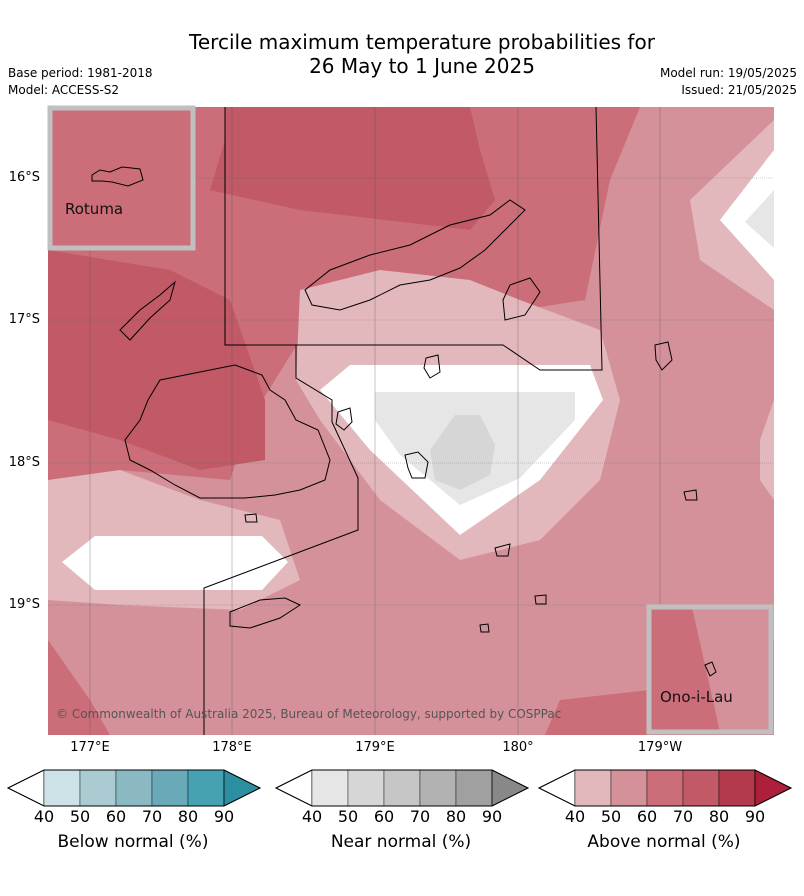 The image size is (804, 896). Describe the element at coordinates (251, 518) in the screenshot. I see `beqa-outline` at that location.